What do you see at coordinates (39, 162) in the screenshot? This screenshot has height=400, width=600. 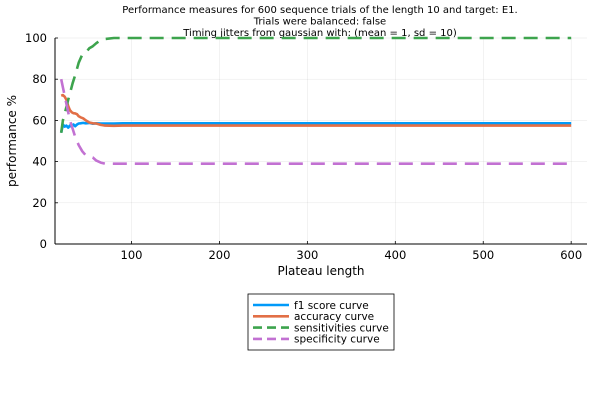 I see `y-tick-label: 40` at bounding box center [39, 162].